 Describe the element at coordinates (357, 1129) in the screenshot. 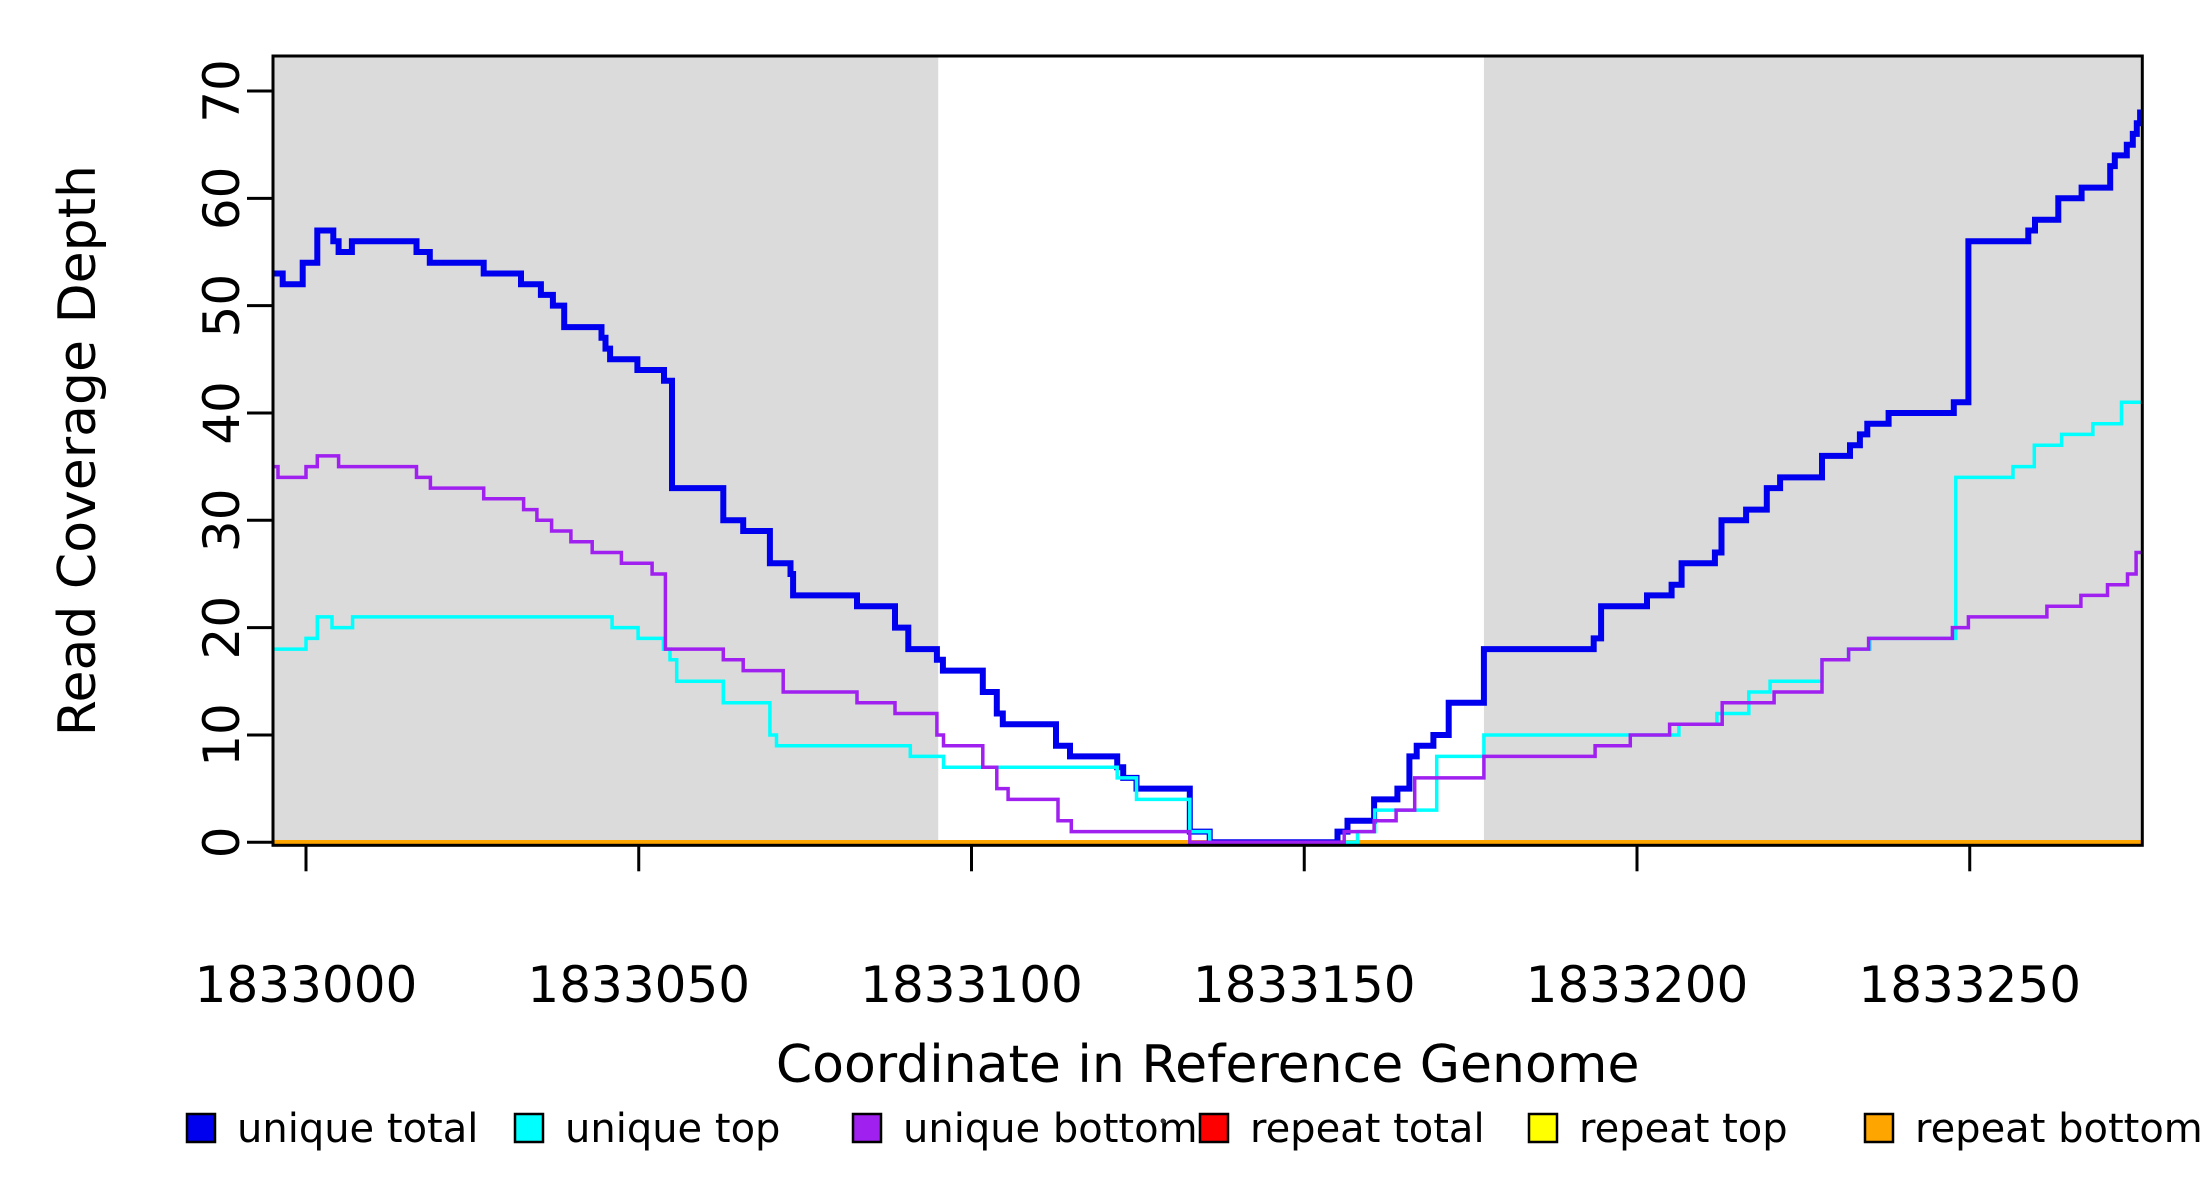

I see `legend-label-unique-total: unique total` at that location.